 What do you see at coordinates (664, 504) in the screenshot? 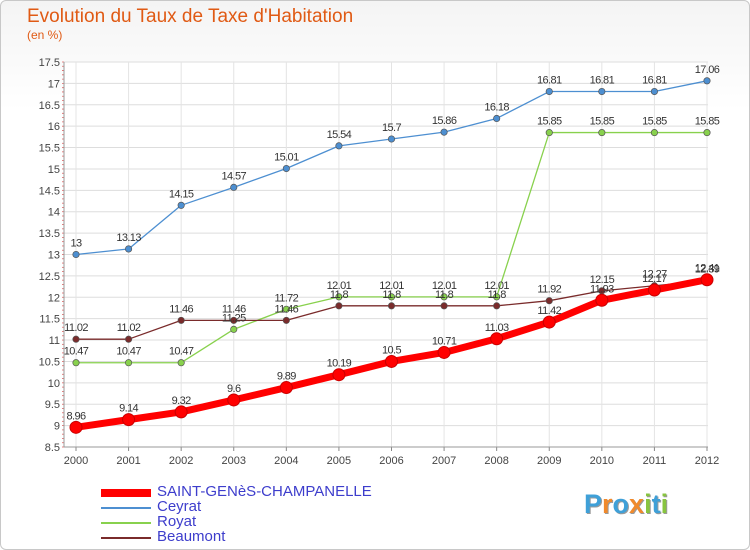
I see `logo-letter: i` at bounding box center [664, 504].